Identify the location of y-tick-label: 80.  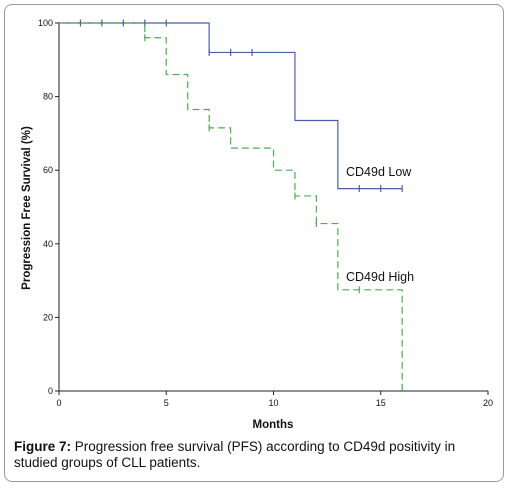
(48, 97).